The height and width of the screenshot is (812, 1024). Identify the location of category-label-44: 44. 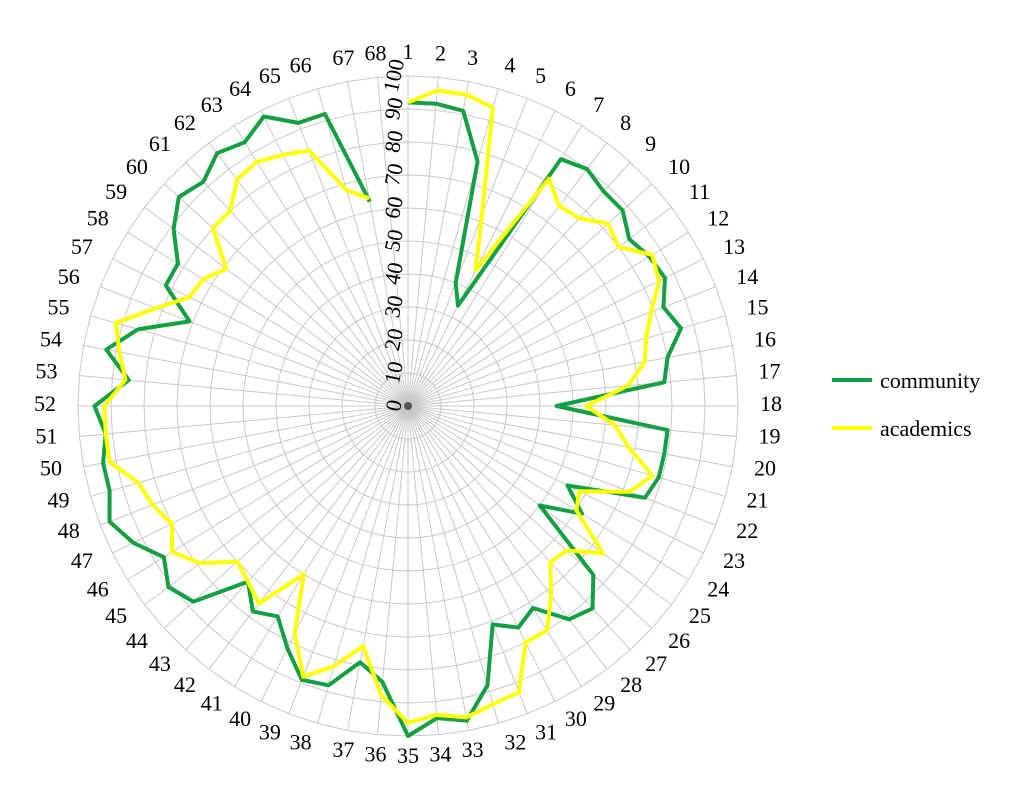
(137, 640).